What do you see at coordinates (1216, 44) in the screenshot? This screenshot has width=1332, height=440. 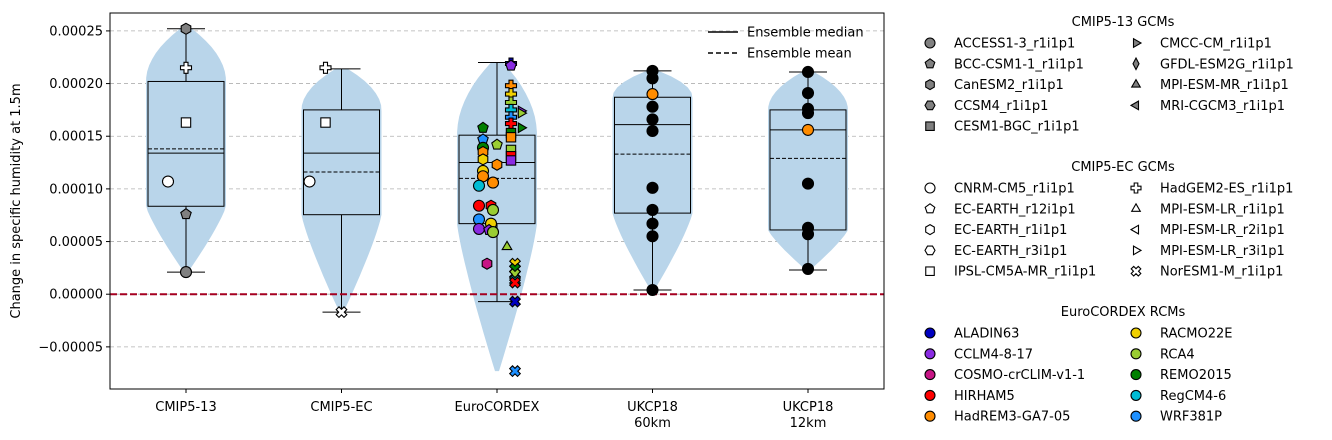 I see `legend-label: CMCC-CM_r1i1p1` at bounding box center [1216, 44].